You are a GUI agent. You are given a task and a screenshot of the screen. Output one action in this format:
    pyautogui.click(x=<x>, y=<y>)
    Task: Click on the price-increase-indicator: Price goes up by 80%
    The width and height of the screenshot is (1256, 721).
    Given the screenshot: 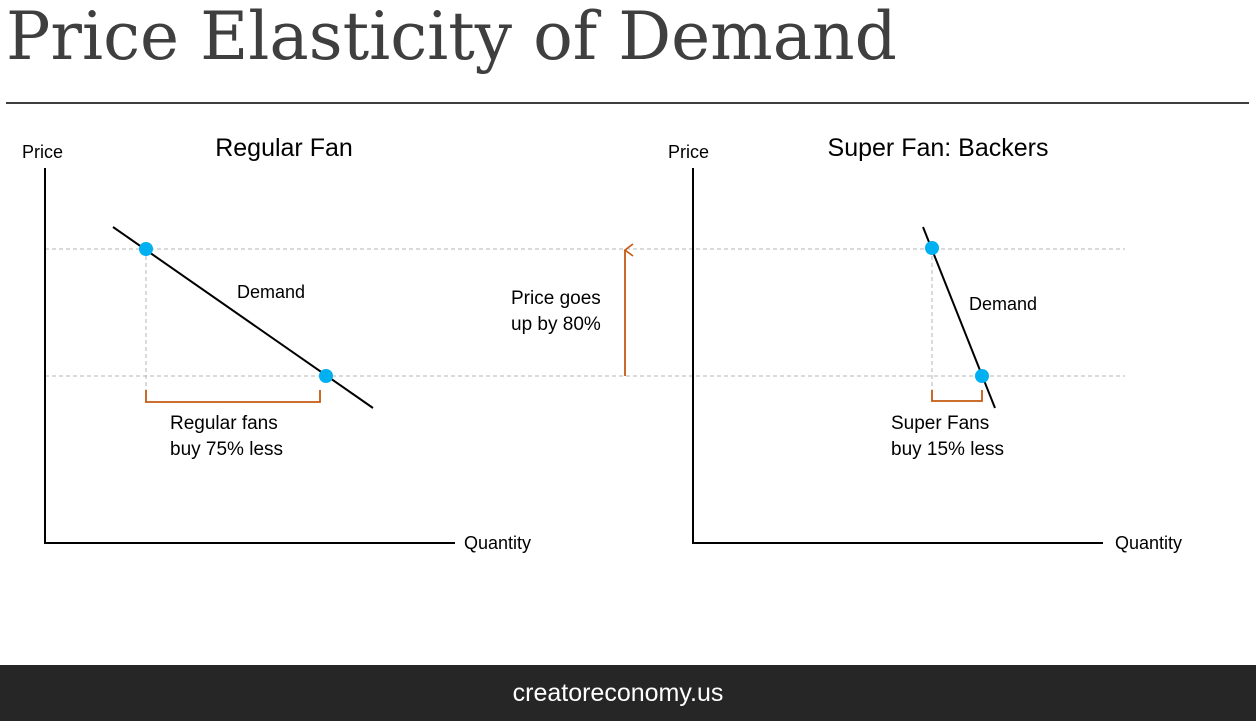 What is the action you would take?
    pyautogui.click(x=568, y=313)
    